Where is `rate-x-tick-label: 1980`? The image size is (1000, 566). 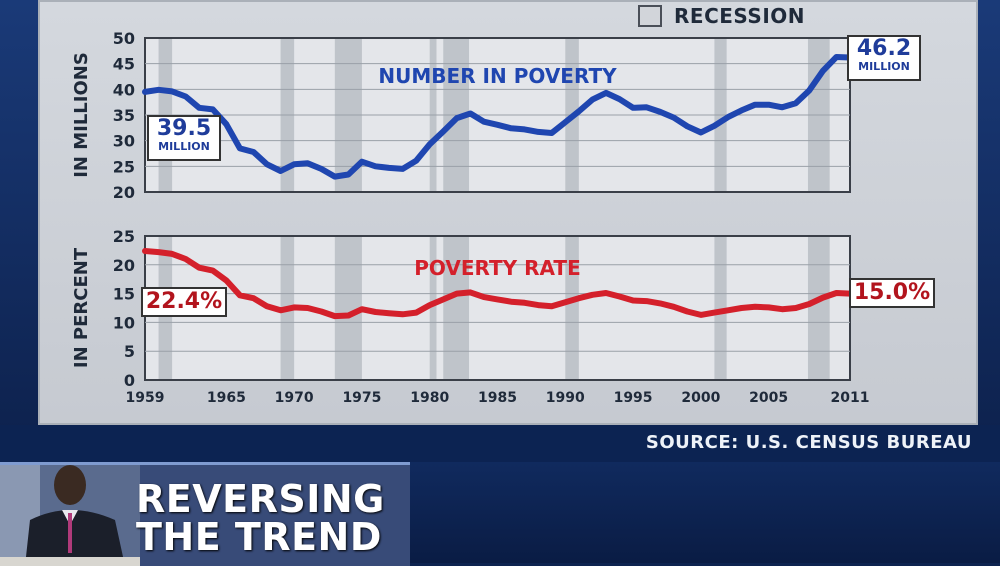 rate-x-tick-label: 1980 is located at coordinates (429, 398).